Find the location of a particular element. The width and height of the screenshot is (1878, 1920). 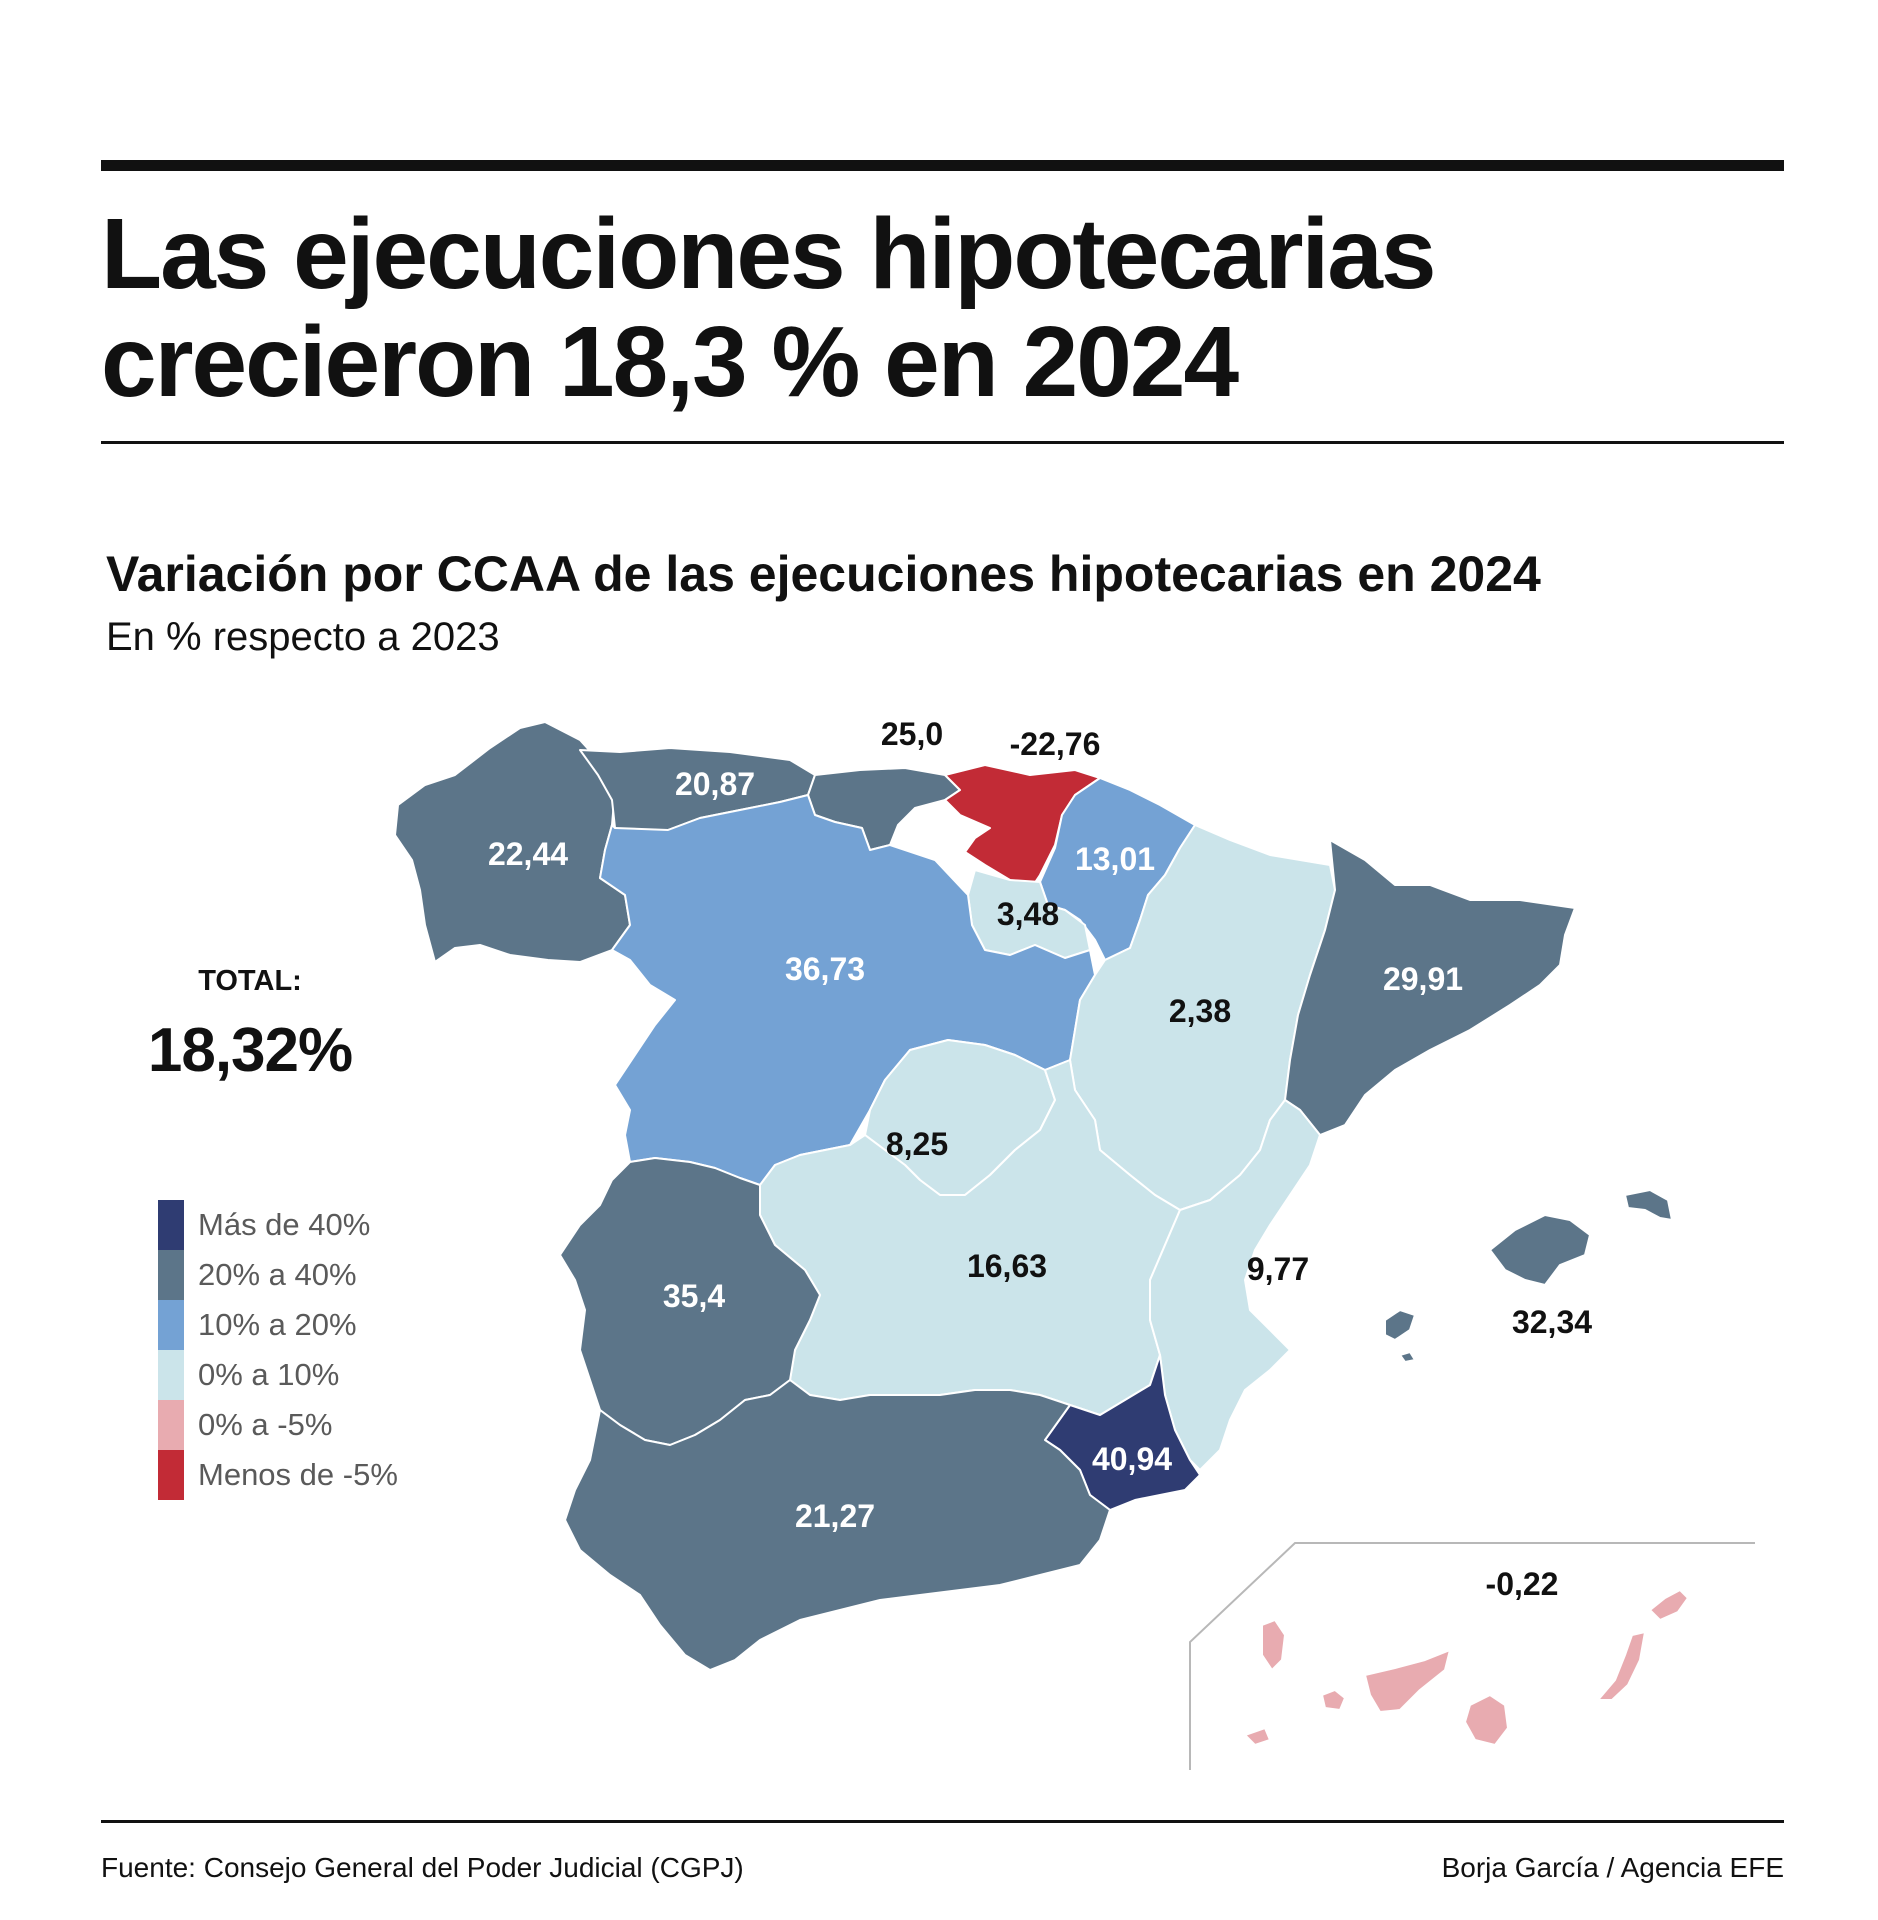

region-canarias-fuerteventura is located at coordinates (1621, 1666).